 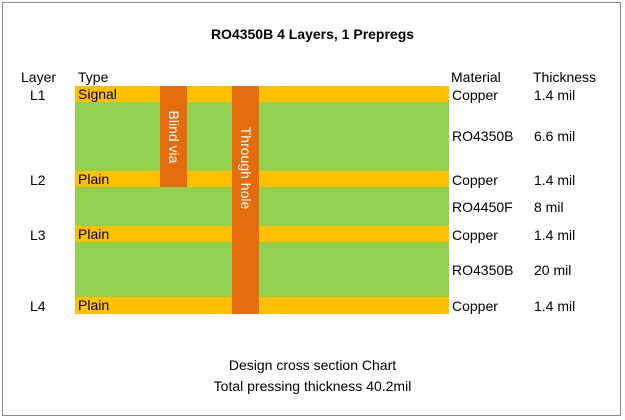 I want to click on thickness-core-upper: 6.6 mil, so click(x=555, y=136).